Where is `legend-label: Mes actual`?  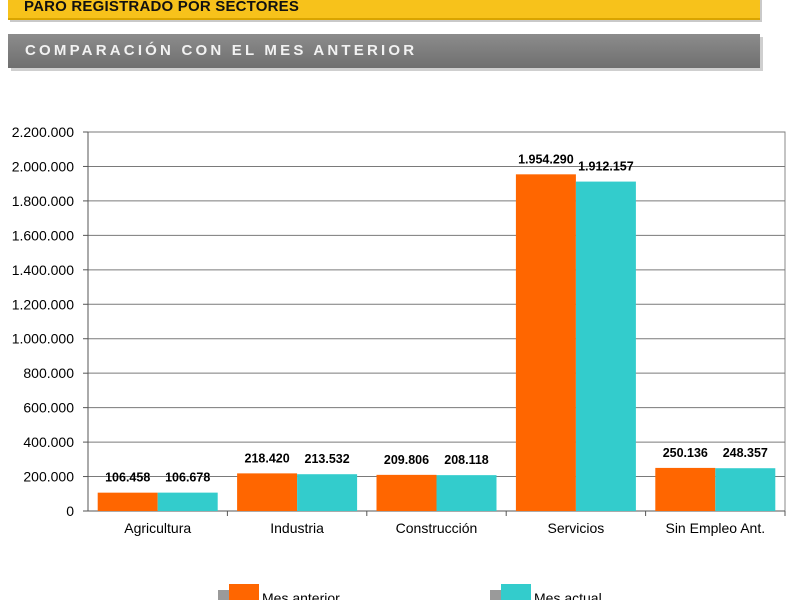 legend-label: Mes actual is located at coordinates (568, 595).